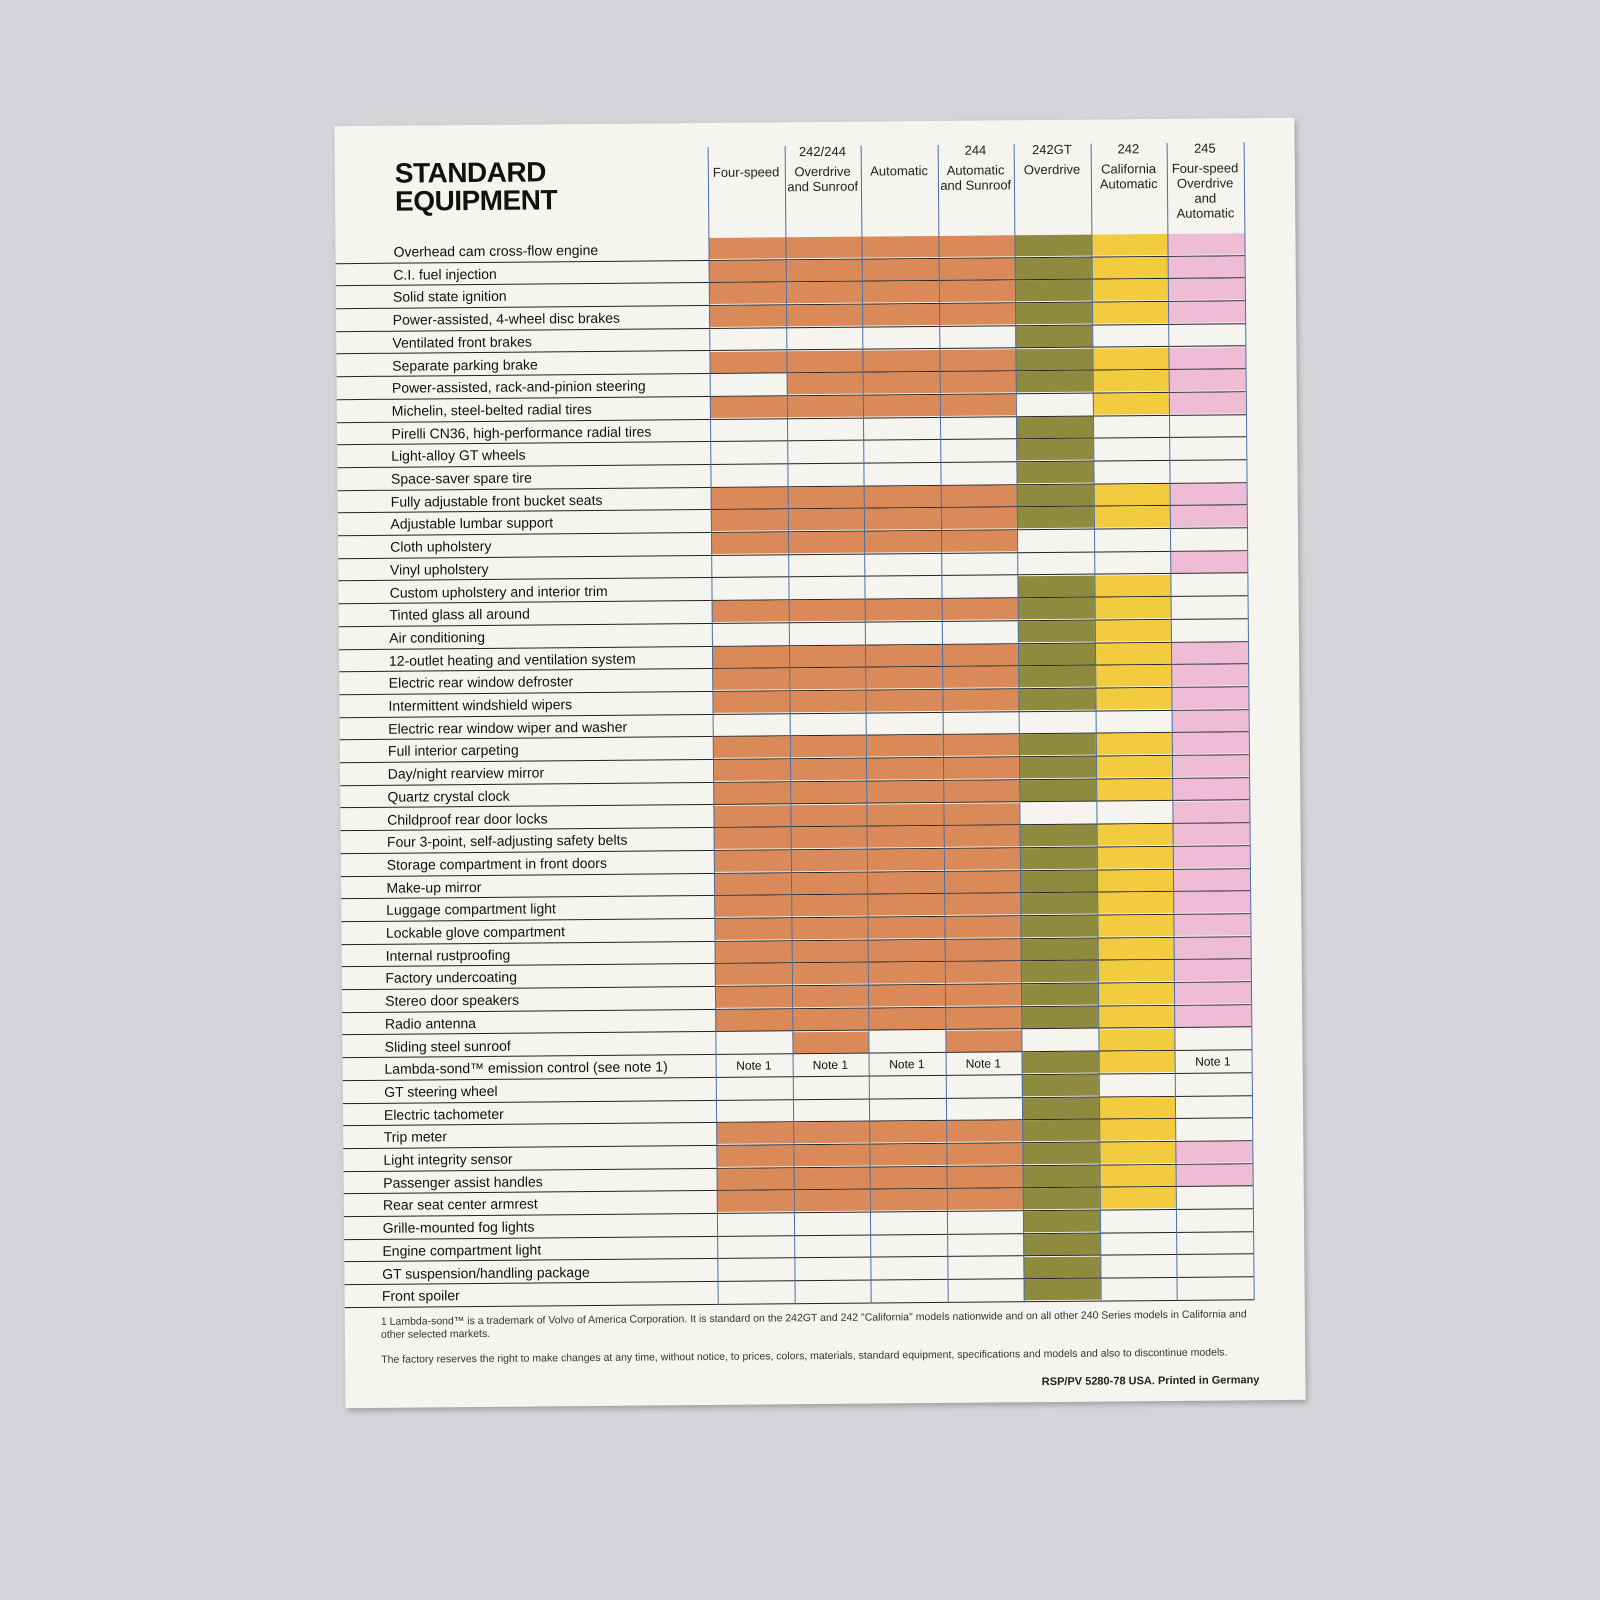 The image size is (1600, 1600). I want to click on row-label: Childproof rear door locks, so click(467, 818).